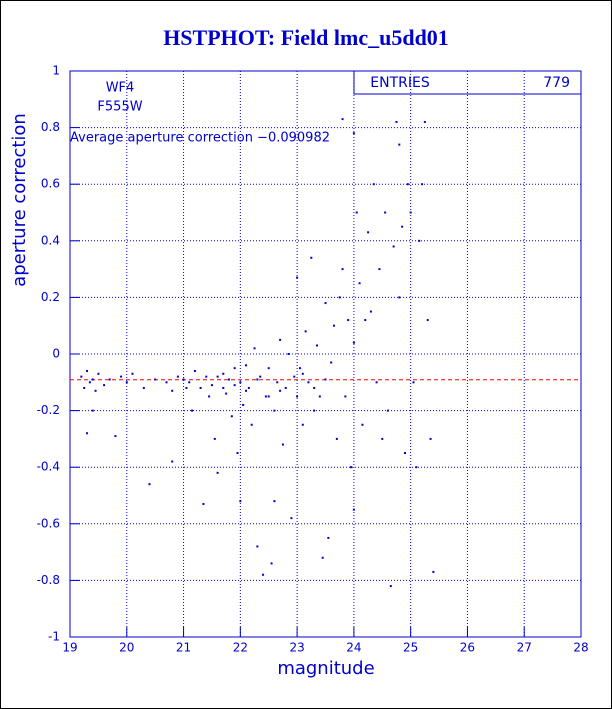 This screenshot has width=612, height=709. I want to click on stats-label: ENTRIES, so click(400, 83).